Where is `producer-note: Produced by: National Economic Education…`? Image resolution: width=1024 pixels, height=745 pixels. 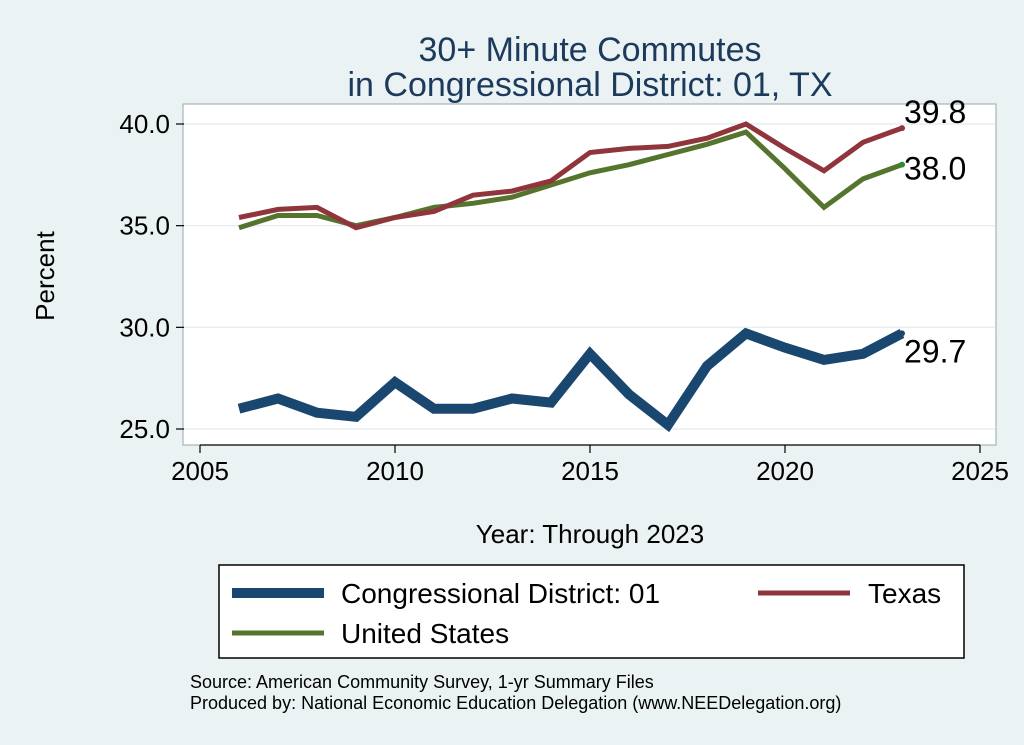 producer-note: Produced by: National Economic Education… is located at coordinates (515, 703).